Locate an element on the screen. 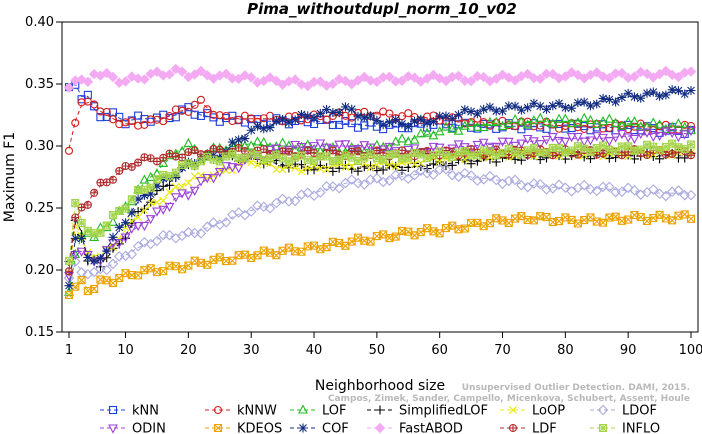 The width and height of the screenshot is (702, 434). x-tick-label: 100 is located at coordinates (690, 350).